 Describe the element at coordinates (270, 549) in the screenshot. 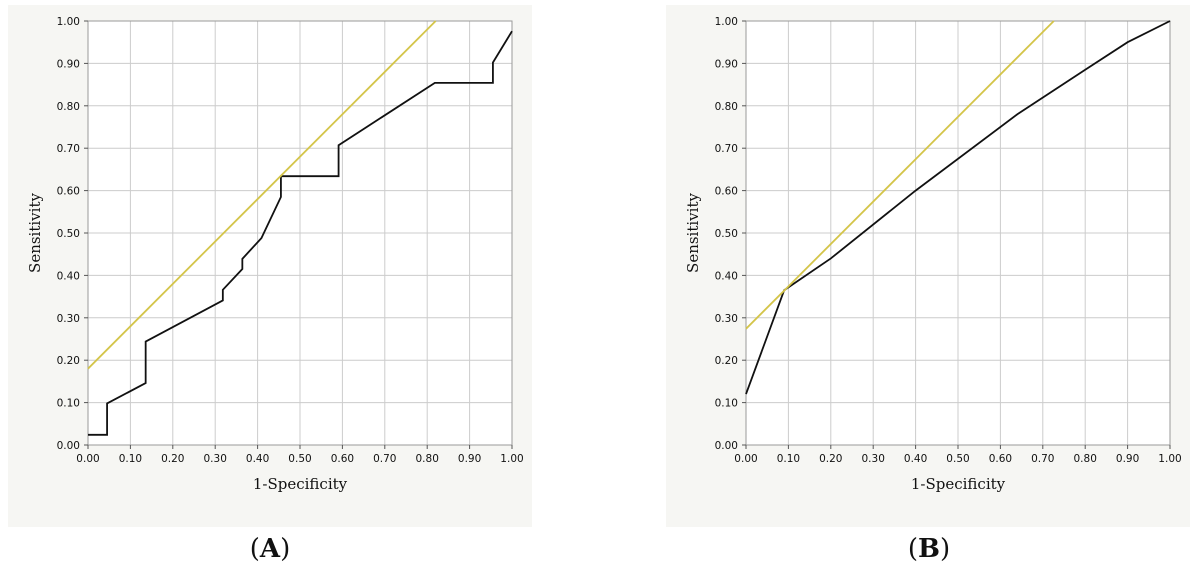

I see `panel-label-a: (A)` at that location.